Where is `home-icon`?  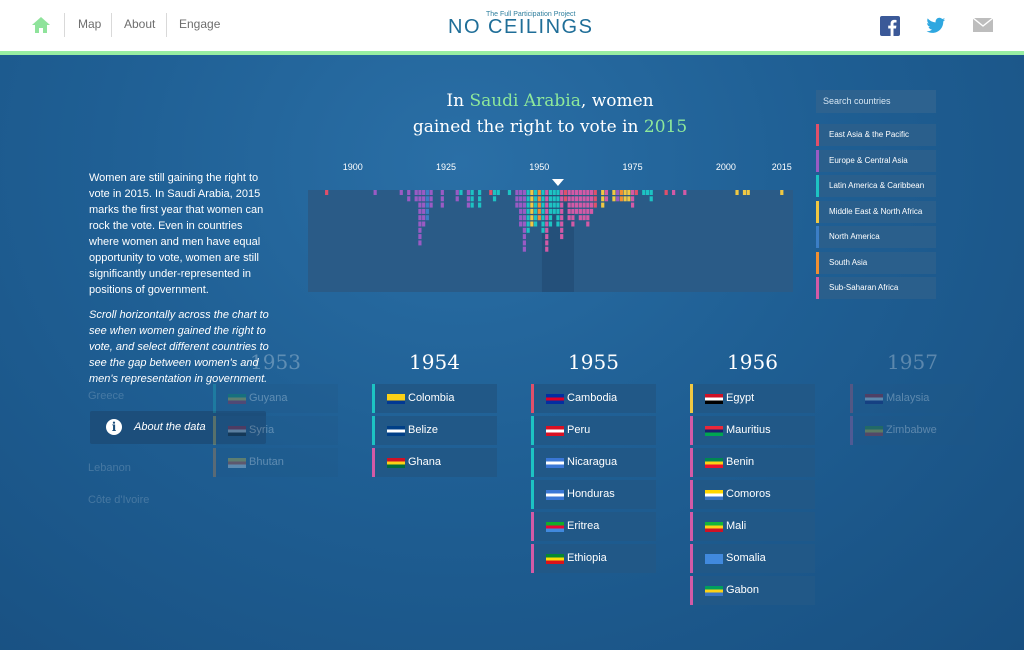 home-icon is located at coordinates (41, 25).